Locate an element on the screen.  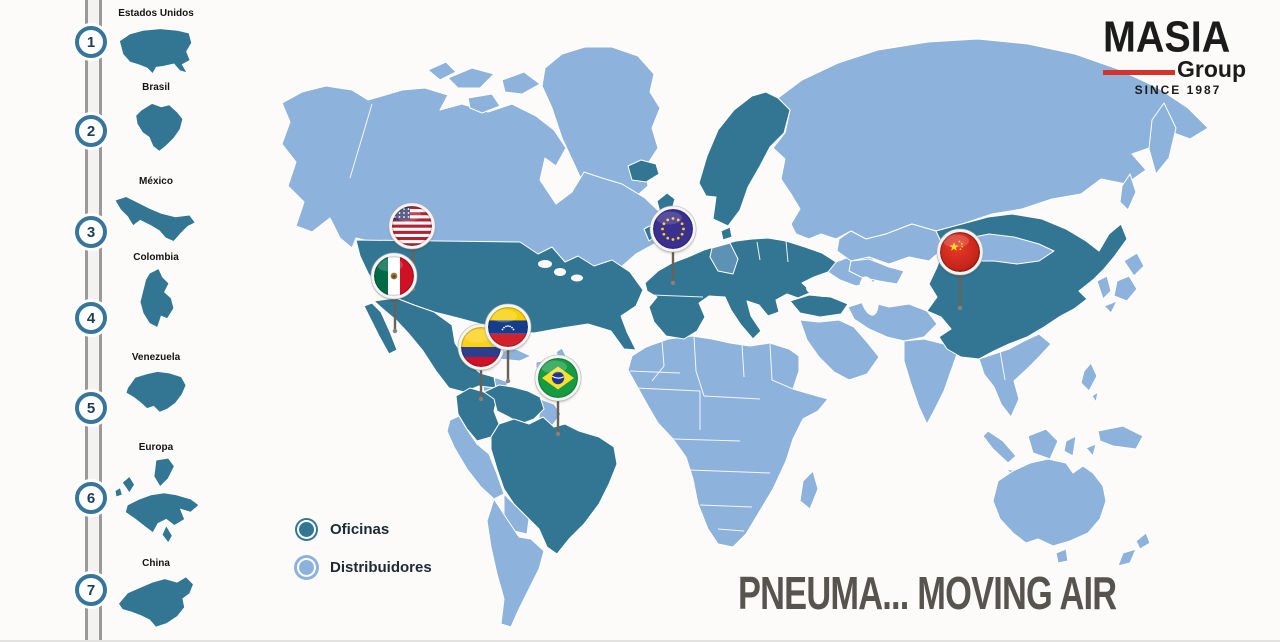
germany is located at coordinates (724, 258).